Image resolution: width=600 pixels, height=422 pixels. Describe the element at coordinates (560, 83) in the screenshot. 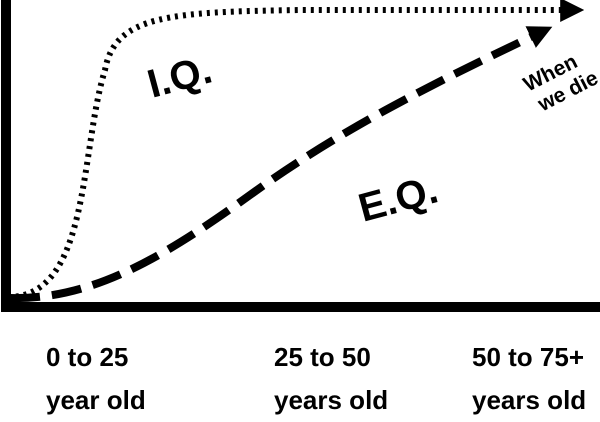

I see `annotation: When we die` at that location.